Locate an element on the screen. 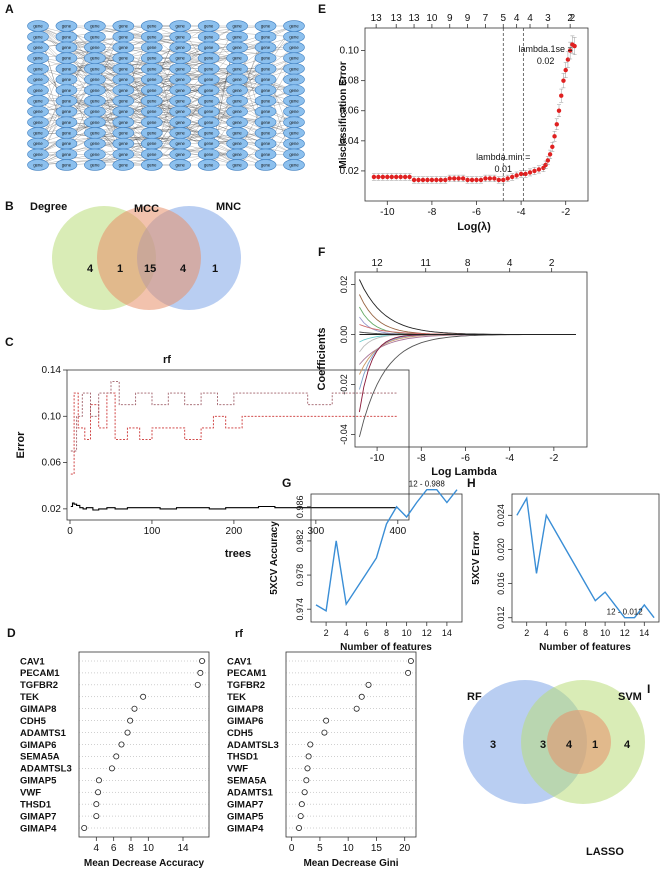 This screenshot has width=661, height=876. best-annotation: 12 - 0.988 is located at coordinates (427, 484).